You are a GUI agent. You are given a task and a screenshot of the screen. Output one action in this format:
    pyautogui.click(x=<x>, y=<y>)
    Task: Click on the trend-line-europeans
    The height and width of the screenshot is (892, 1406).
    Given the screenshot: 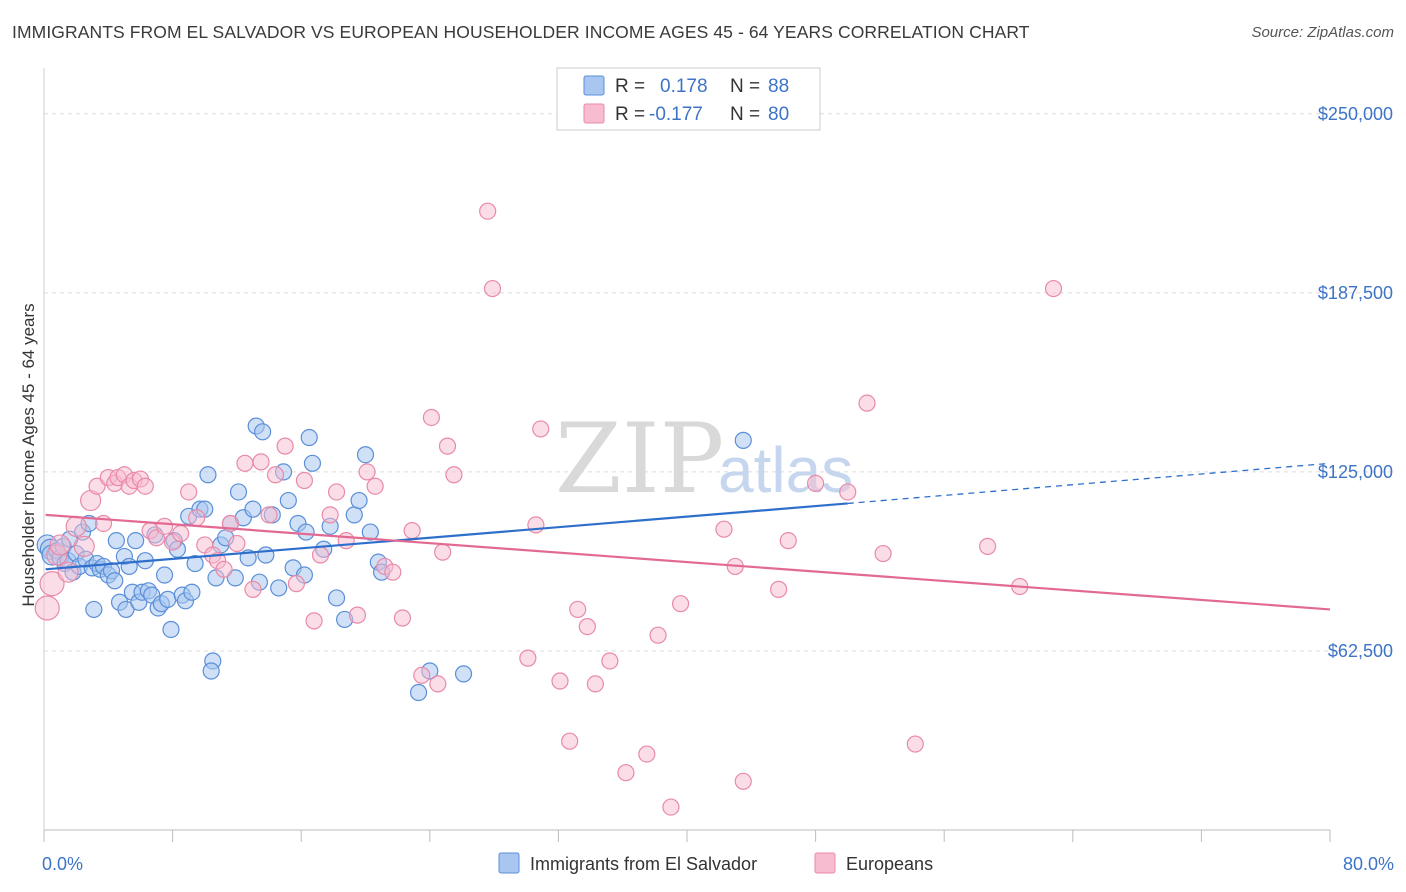 What is the action you would take?
    pyautogui.click(x=688, y=562)
    